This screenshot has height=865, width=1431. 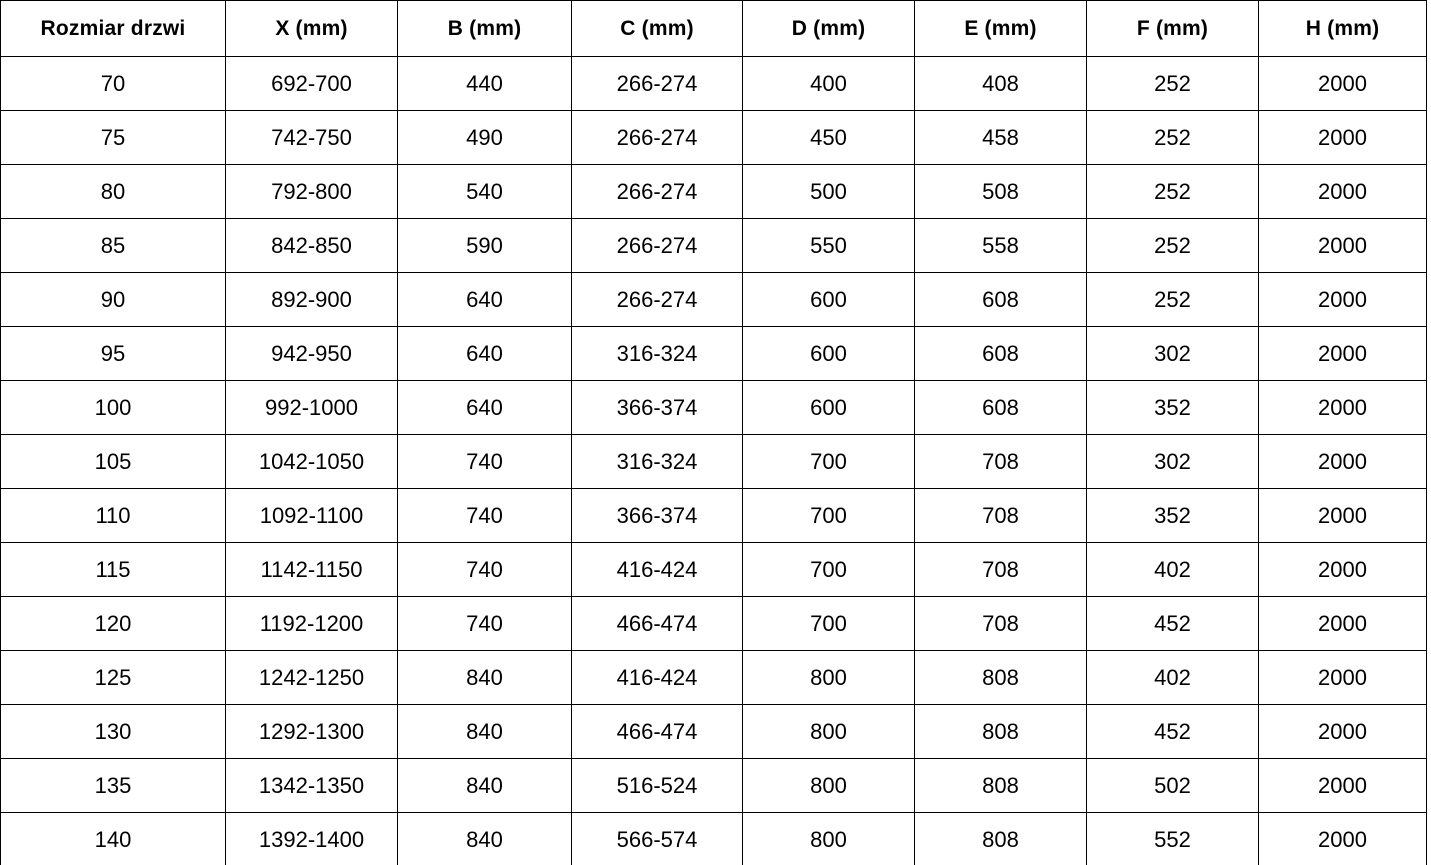 I want to click on table-row: 95 942-950 640 316-324 600 608 302 2000, so click(x=713, y=353).